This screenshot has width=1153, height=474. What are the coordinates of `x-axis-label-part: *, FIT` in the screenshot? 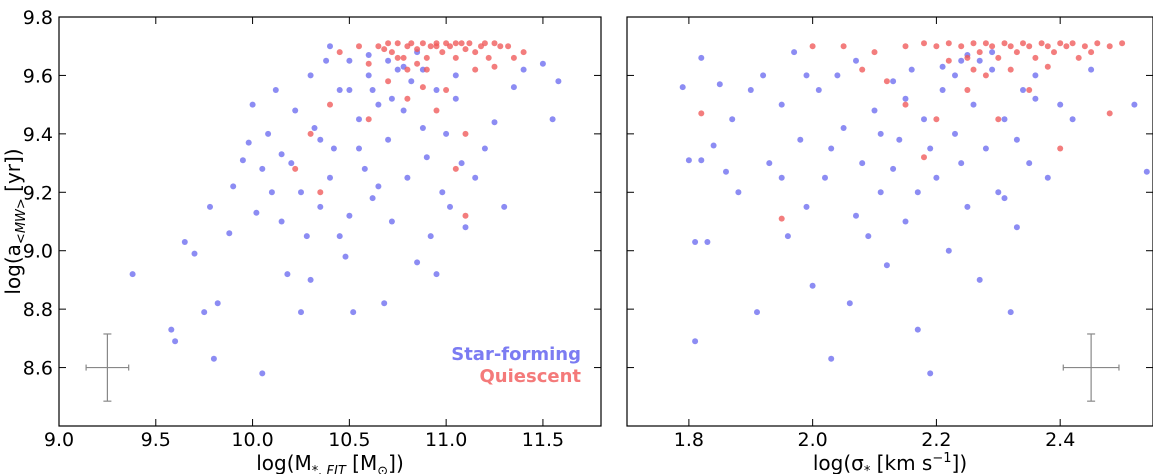 It's located at (329, 469).